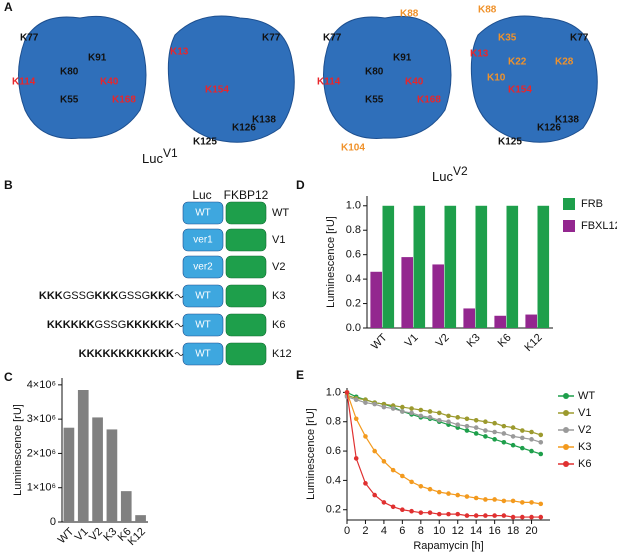 This screenshot has width=617, height=555. What do you see at coordinates (429, 100) in the screenshot?
I see `residue-label: K168` at bounding box center [429, 100].